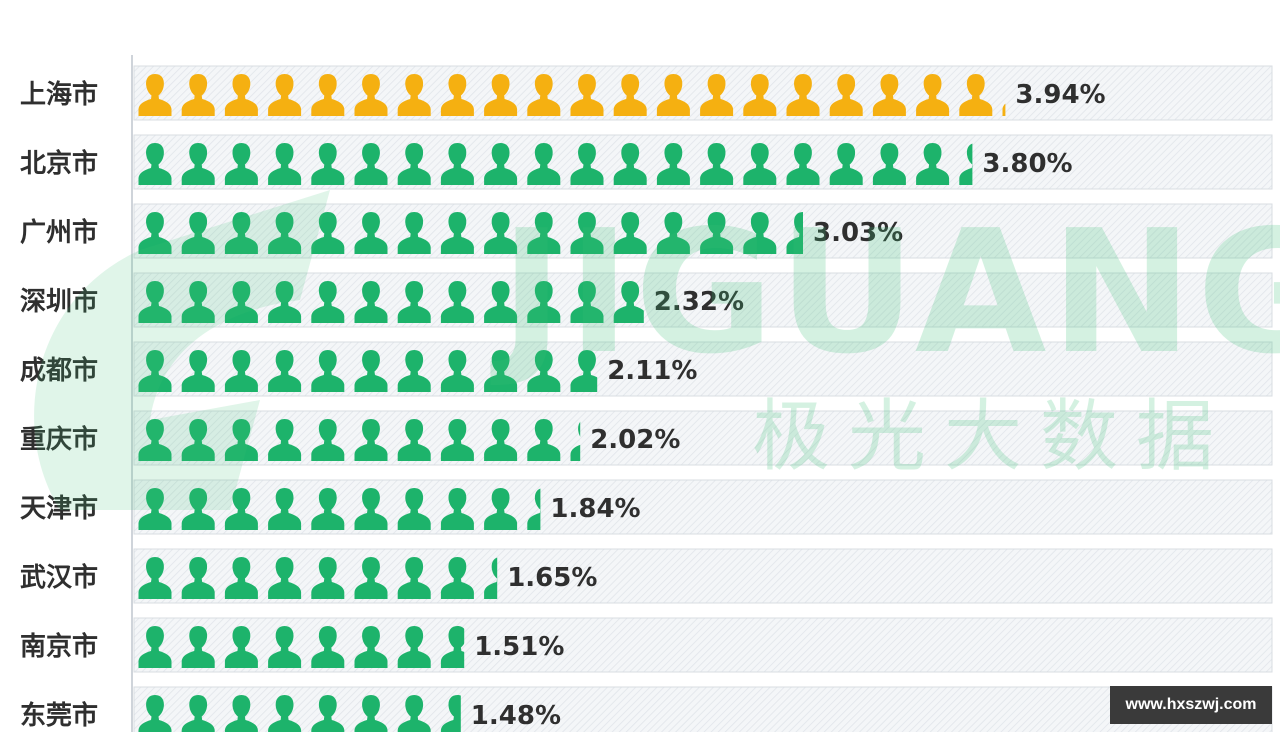 The width and height of the screenshot is (1280, 732). Describe the element at coordinates (1191, 705) in the screenshot. I see `site-badge: www.hxszwj.com` at that location.